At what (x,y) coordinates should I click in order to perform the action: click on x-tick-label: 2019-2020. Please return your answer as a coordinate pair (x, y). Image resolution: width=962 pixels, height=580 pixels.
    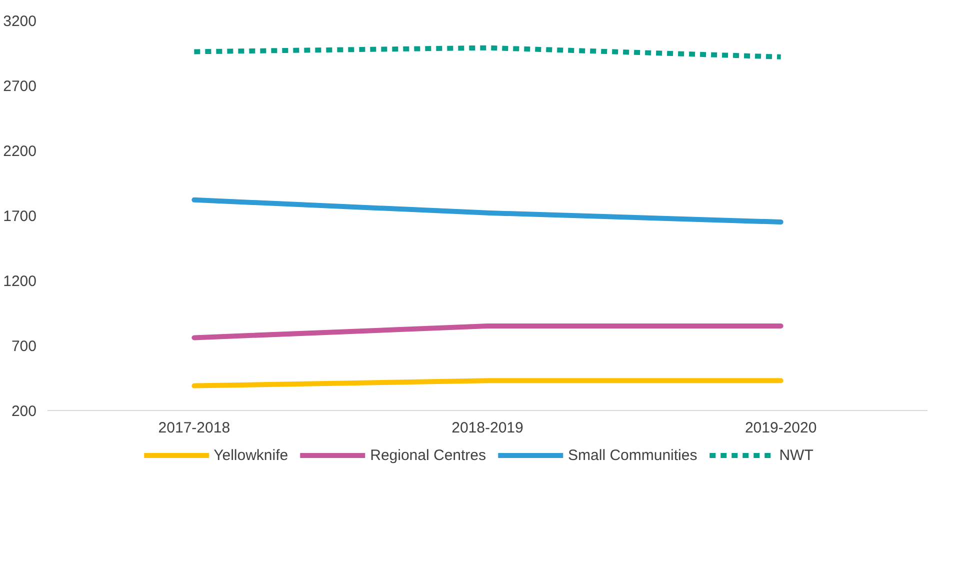
    Looking at the image, I should click on (780, 428).